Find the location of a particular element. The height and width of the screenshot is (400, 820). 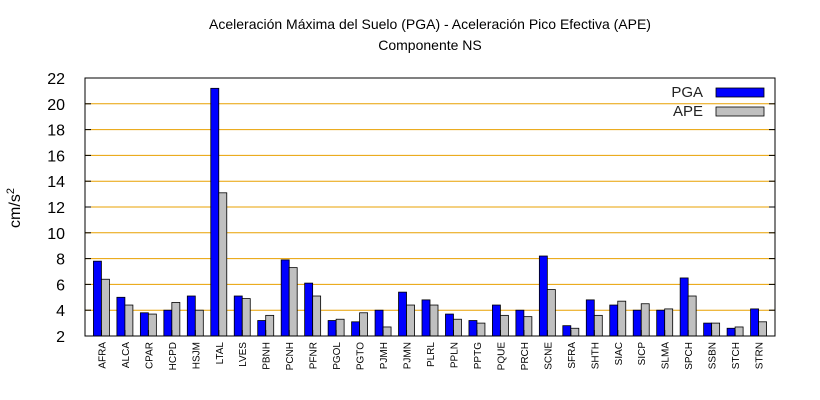

bar-ape-ppln is located at coordinates (457, 327).